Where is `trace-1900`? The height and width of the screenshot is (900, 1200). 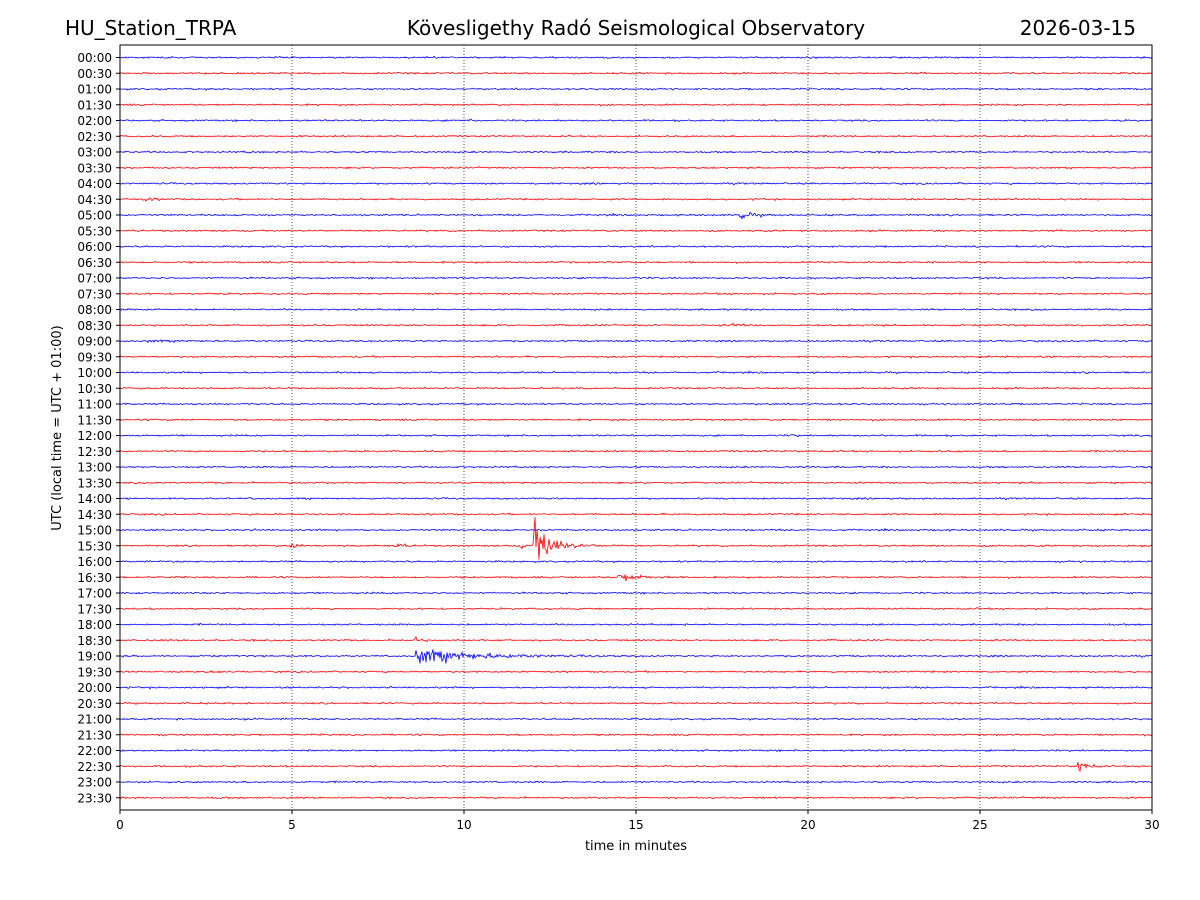 trace-1900 is located at coordinates (636, 656).